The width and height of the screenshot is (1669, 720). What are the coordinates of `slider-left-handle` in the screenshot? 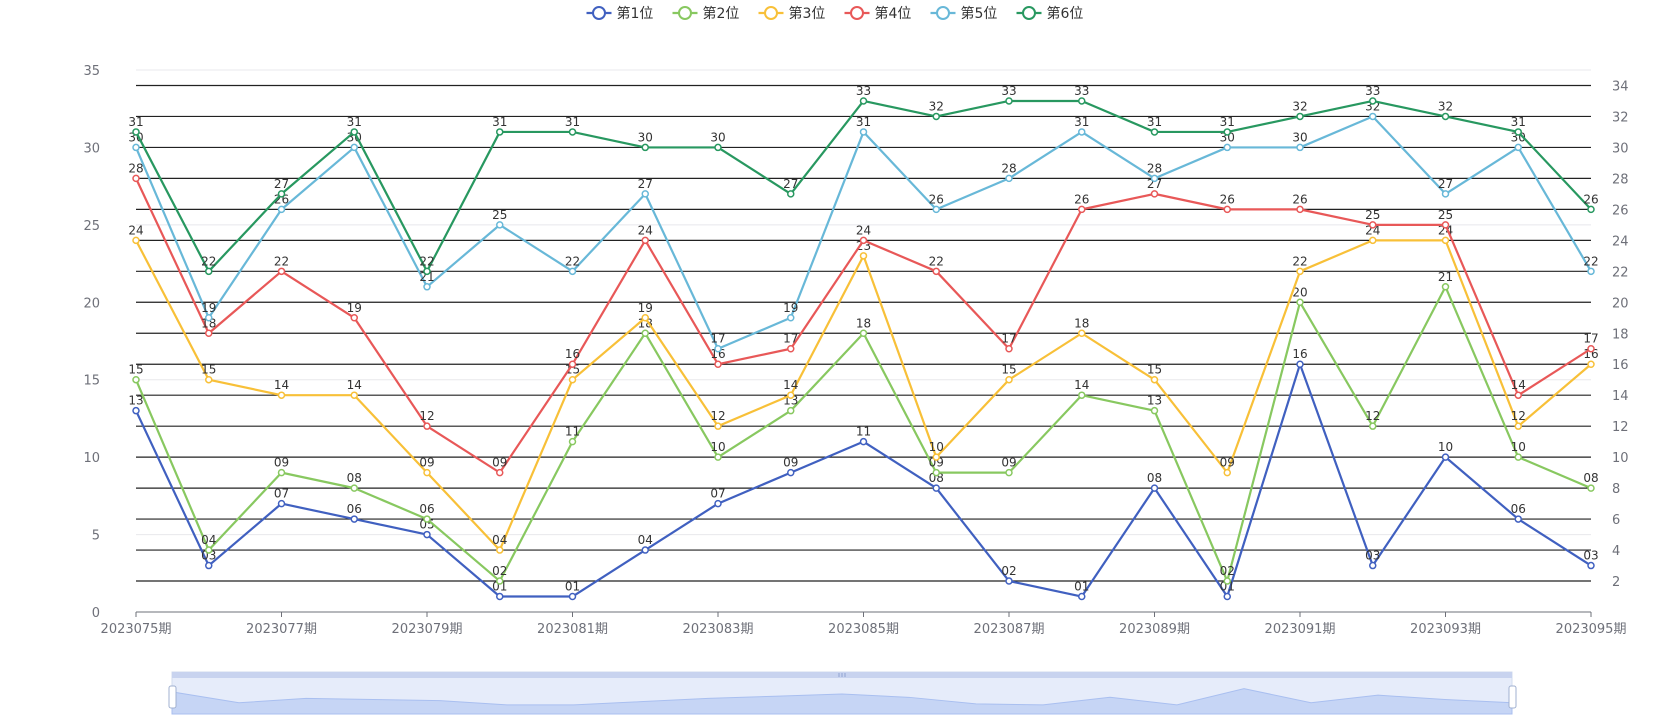 It's located at (172, 697).